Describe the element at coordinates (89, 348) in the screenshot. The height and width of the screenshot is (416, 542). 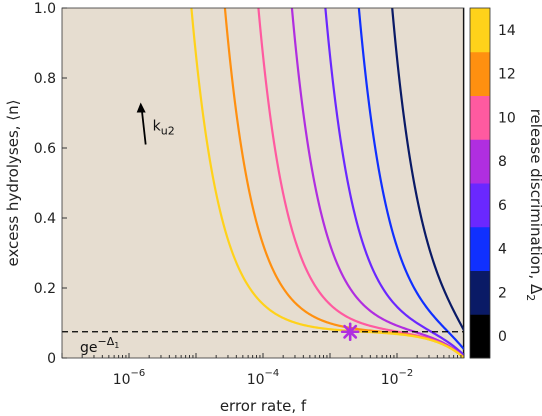
I see `reference-label-main: ge` at that location.